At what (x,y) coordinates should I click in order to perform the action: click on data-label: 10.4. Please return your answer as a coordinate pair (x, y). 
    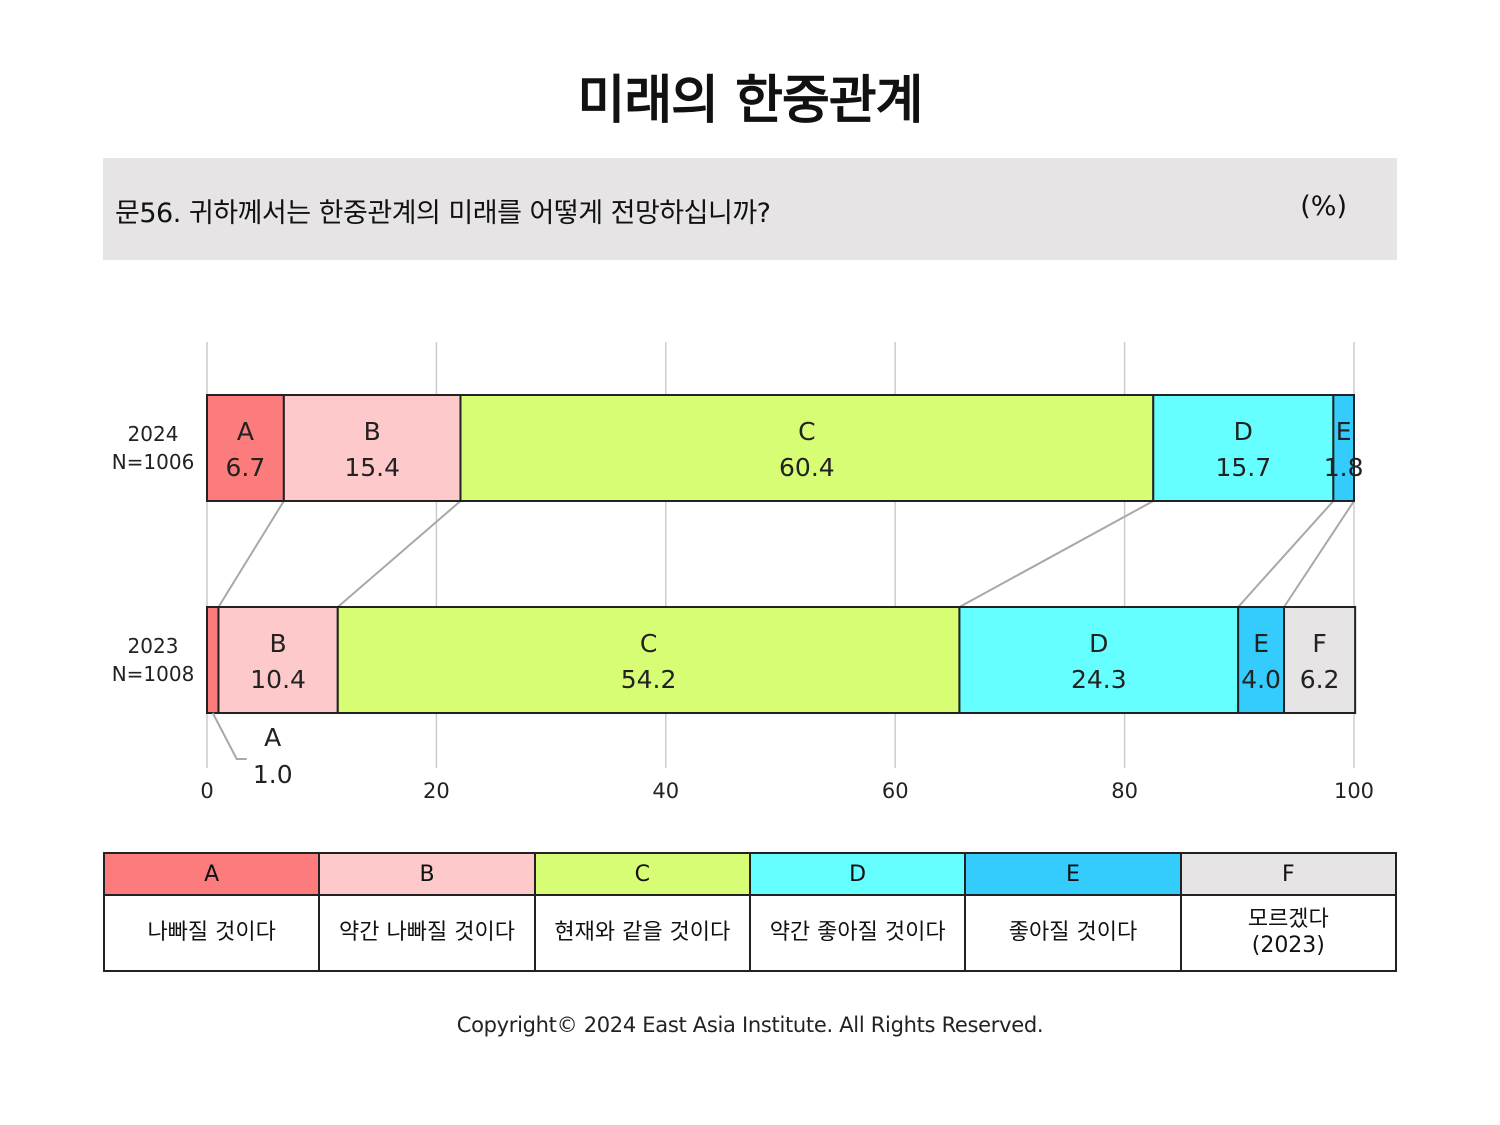
    Looking at the image, I should click on (278, 679).